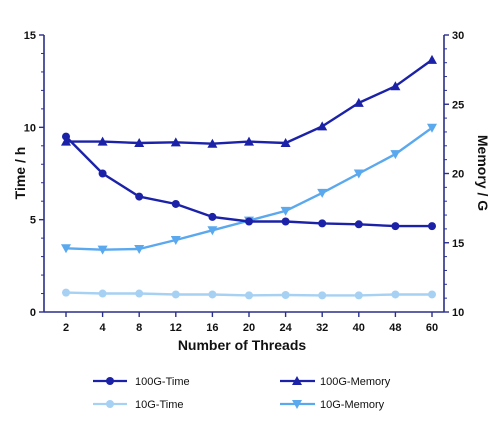 The height and width of the screenshot is (422, 498). I want to click on y-left-tick-label: 10, so click(30, 128).